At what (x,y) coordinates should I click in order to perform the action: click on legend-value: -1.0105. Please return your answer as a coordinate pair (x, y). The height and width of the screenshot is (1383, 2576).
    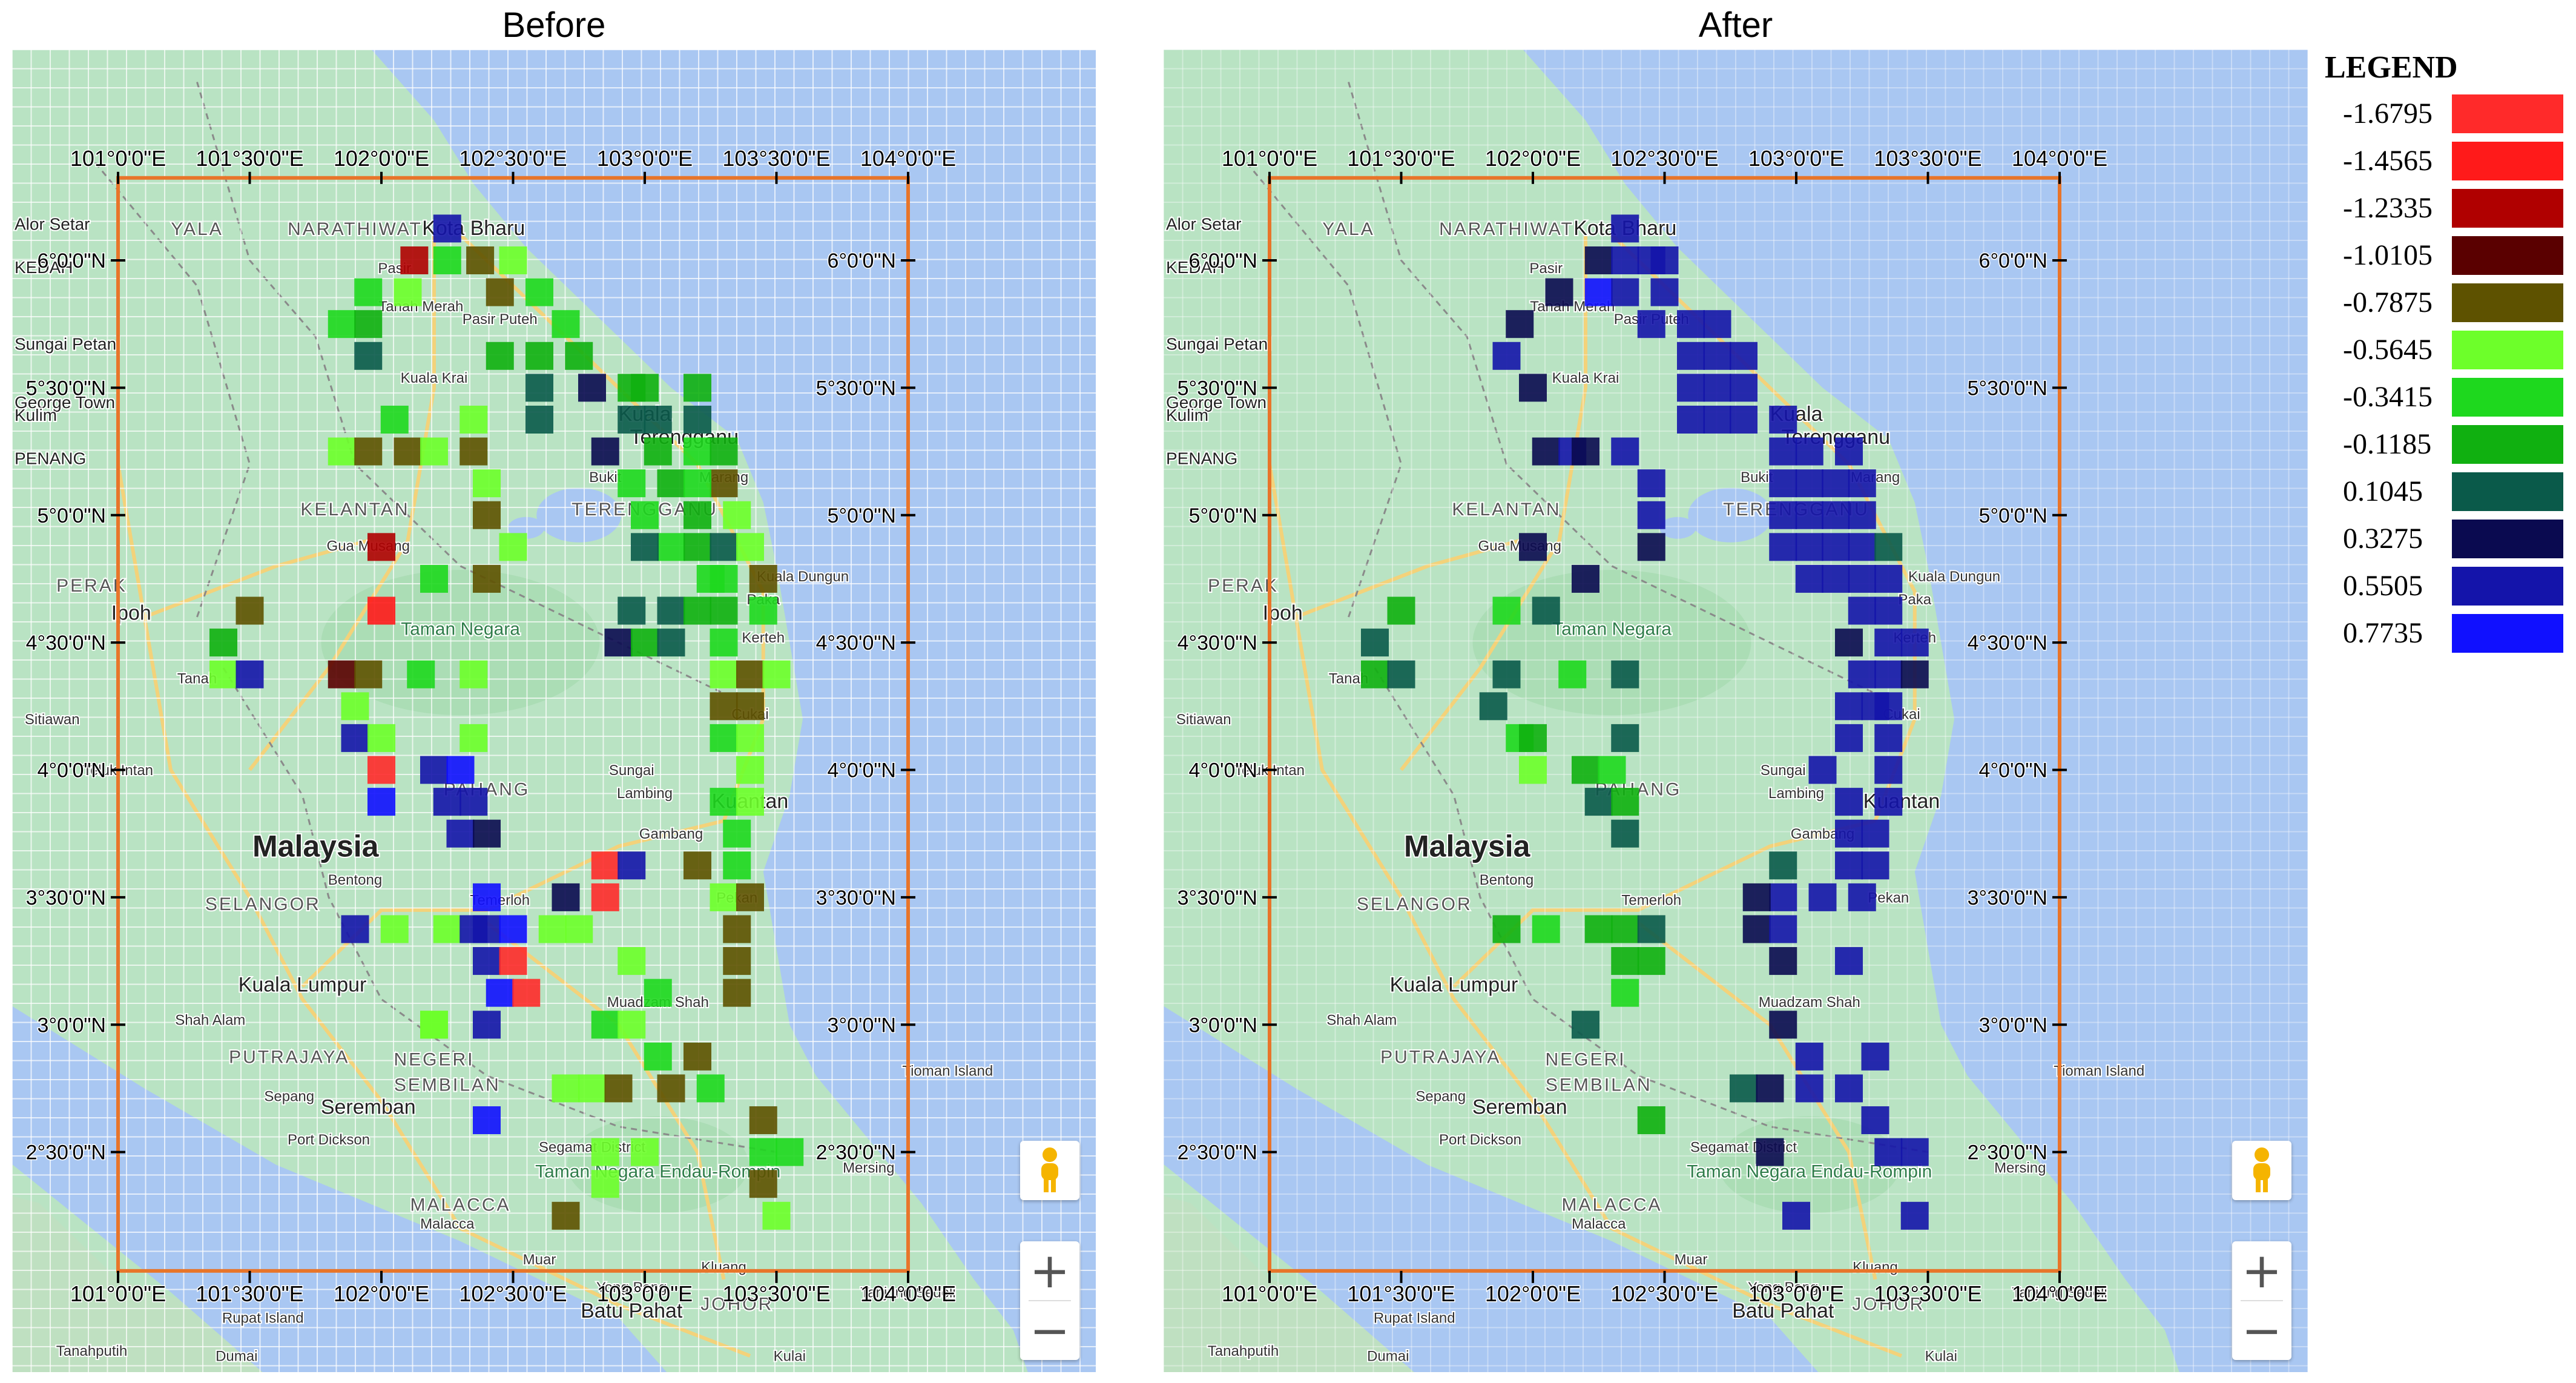
    Looking at the image, I should click on (2388, 255).